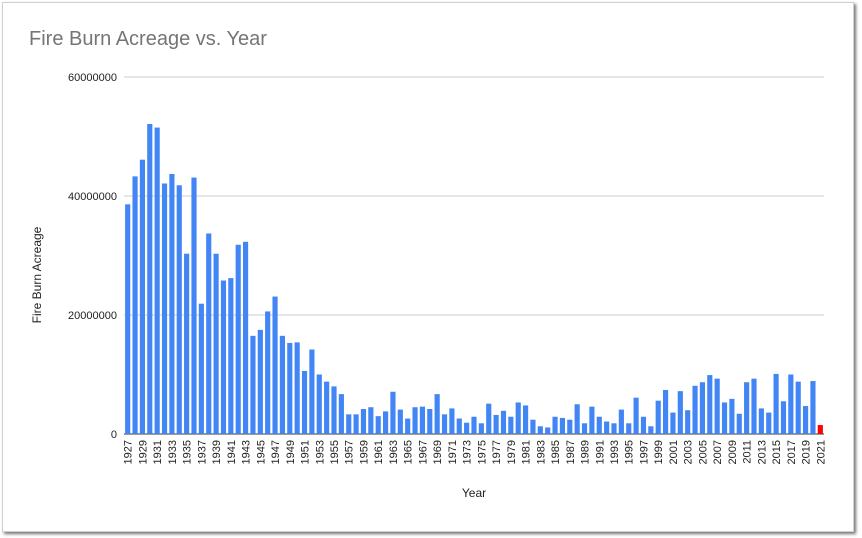 The width and height of the screenshot is (862, 538). What do you see at coordinates (703, 452) in the screenshot?
I see `x-tick-label: 2005` at bounding box center [703, 452].